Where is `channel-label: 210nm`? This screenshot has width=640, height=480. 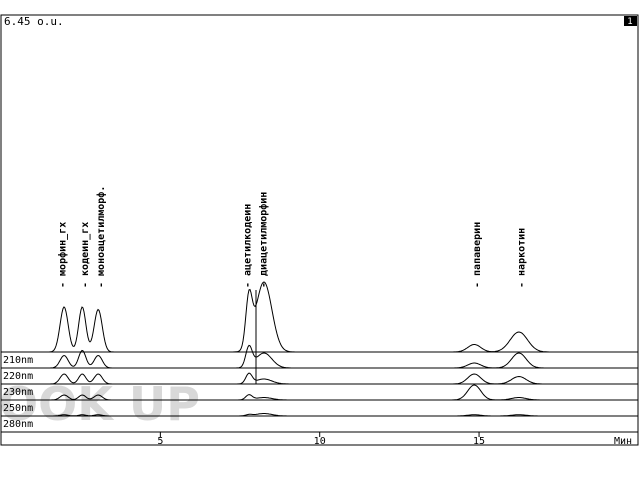 channel-label: 210nm is located at coordinates (18, 360).